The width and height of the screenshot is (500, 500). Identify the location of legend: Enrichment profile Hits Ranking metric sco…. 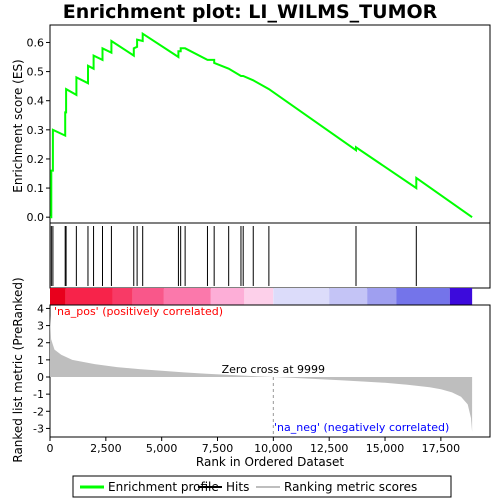
(262, 486).